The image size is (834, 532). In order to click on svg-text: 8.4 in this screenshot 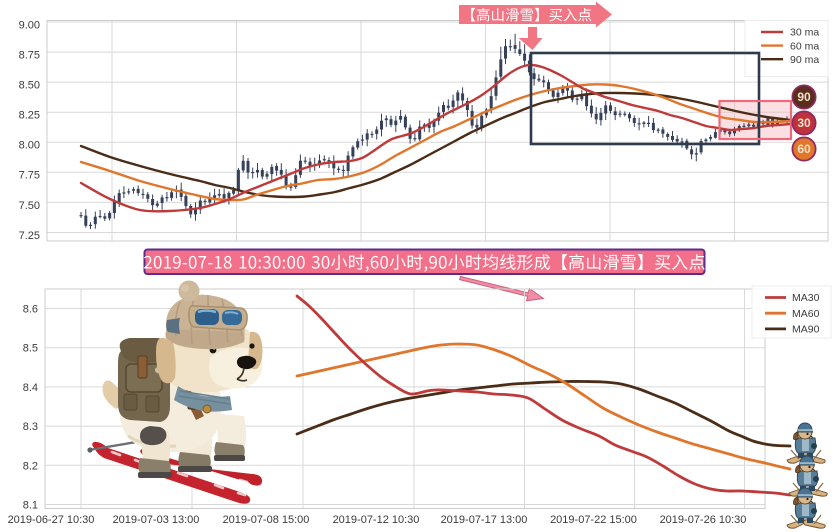, I will do `click(30, 388)`.